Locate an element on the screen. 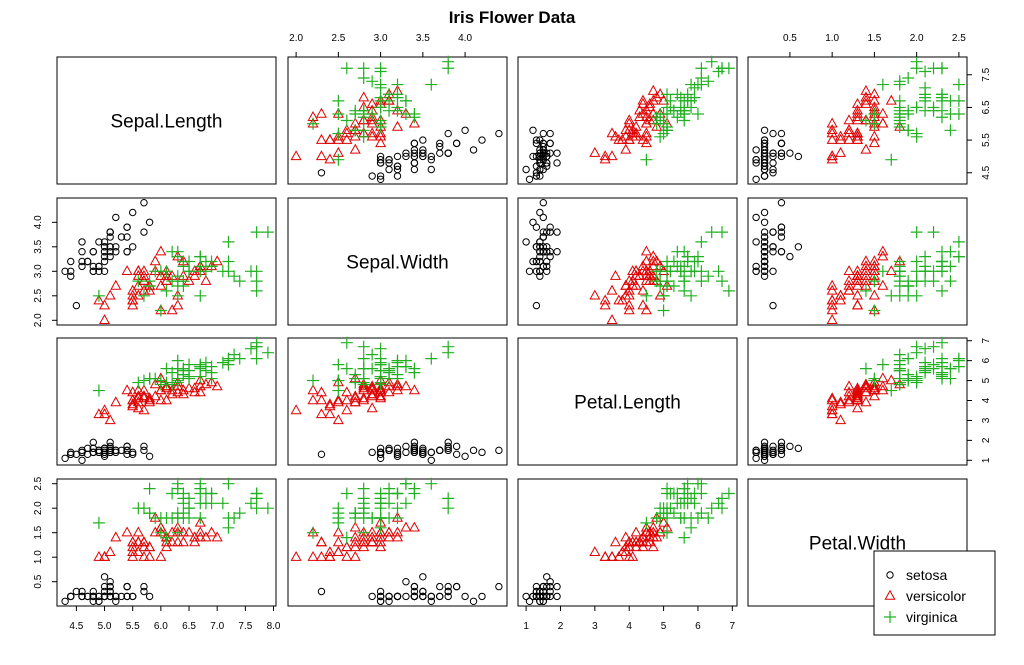 Image resolution: width=1024 pixels, height=665 pixels. tick-label-right: 5.5 is located at coordinates (986, 140).